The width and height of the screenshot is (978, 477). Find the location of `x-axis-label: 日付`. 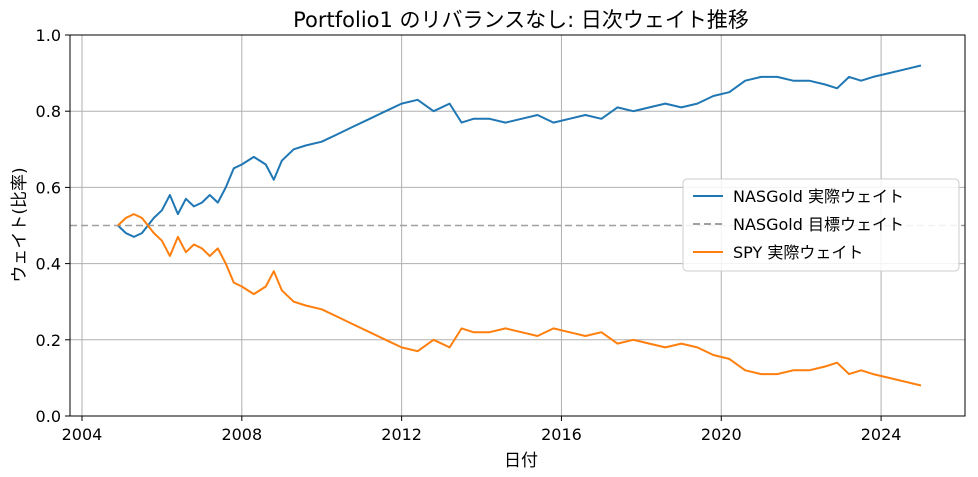

x-axis-label: 日付 is located at coordinates (521, 461).